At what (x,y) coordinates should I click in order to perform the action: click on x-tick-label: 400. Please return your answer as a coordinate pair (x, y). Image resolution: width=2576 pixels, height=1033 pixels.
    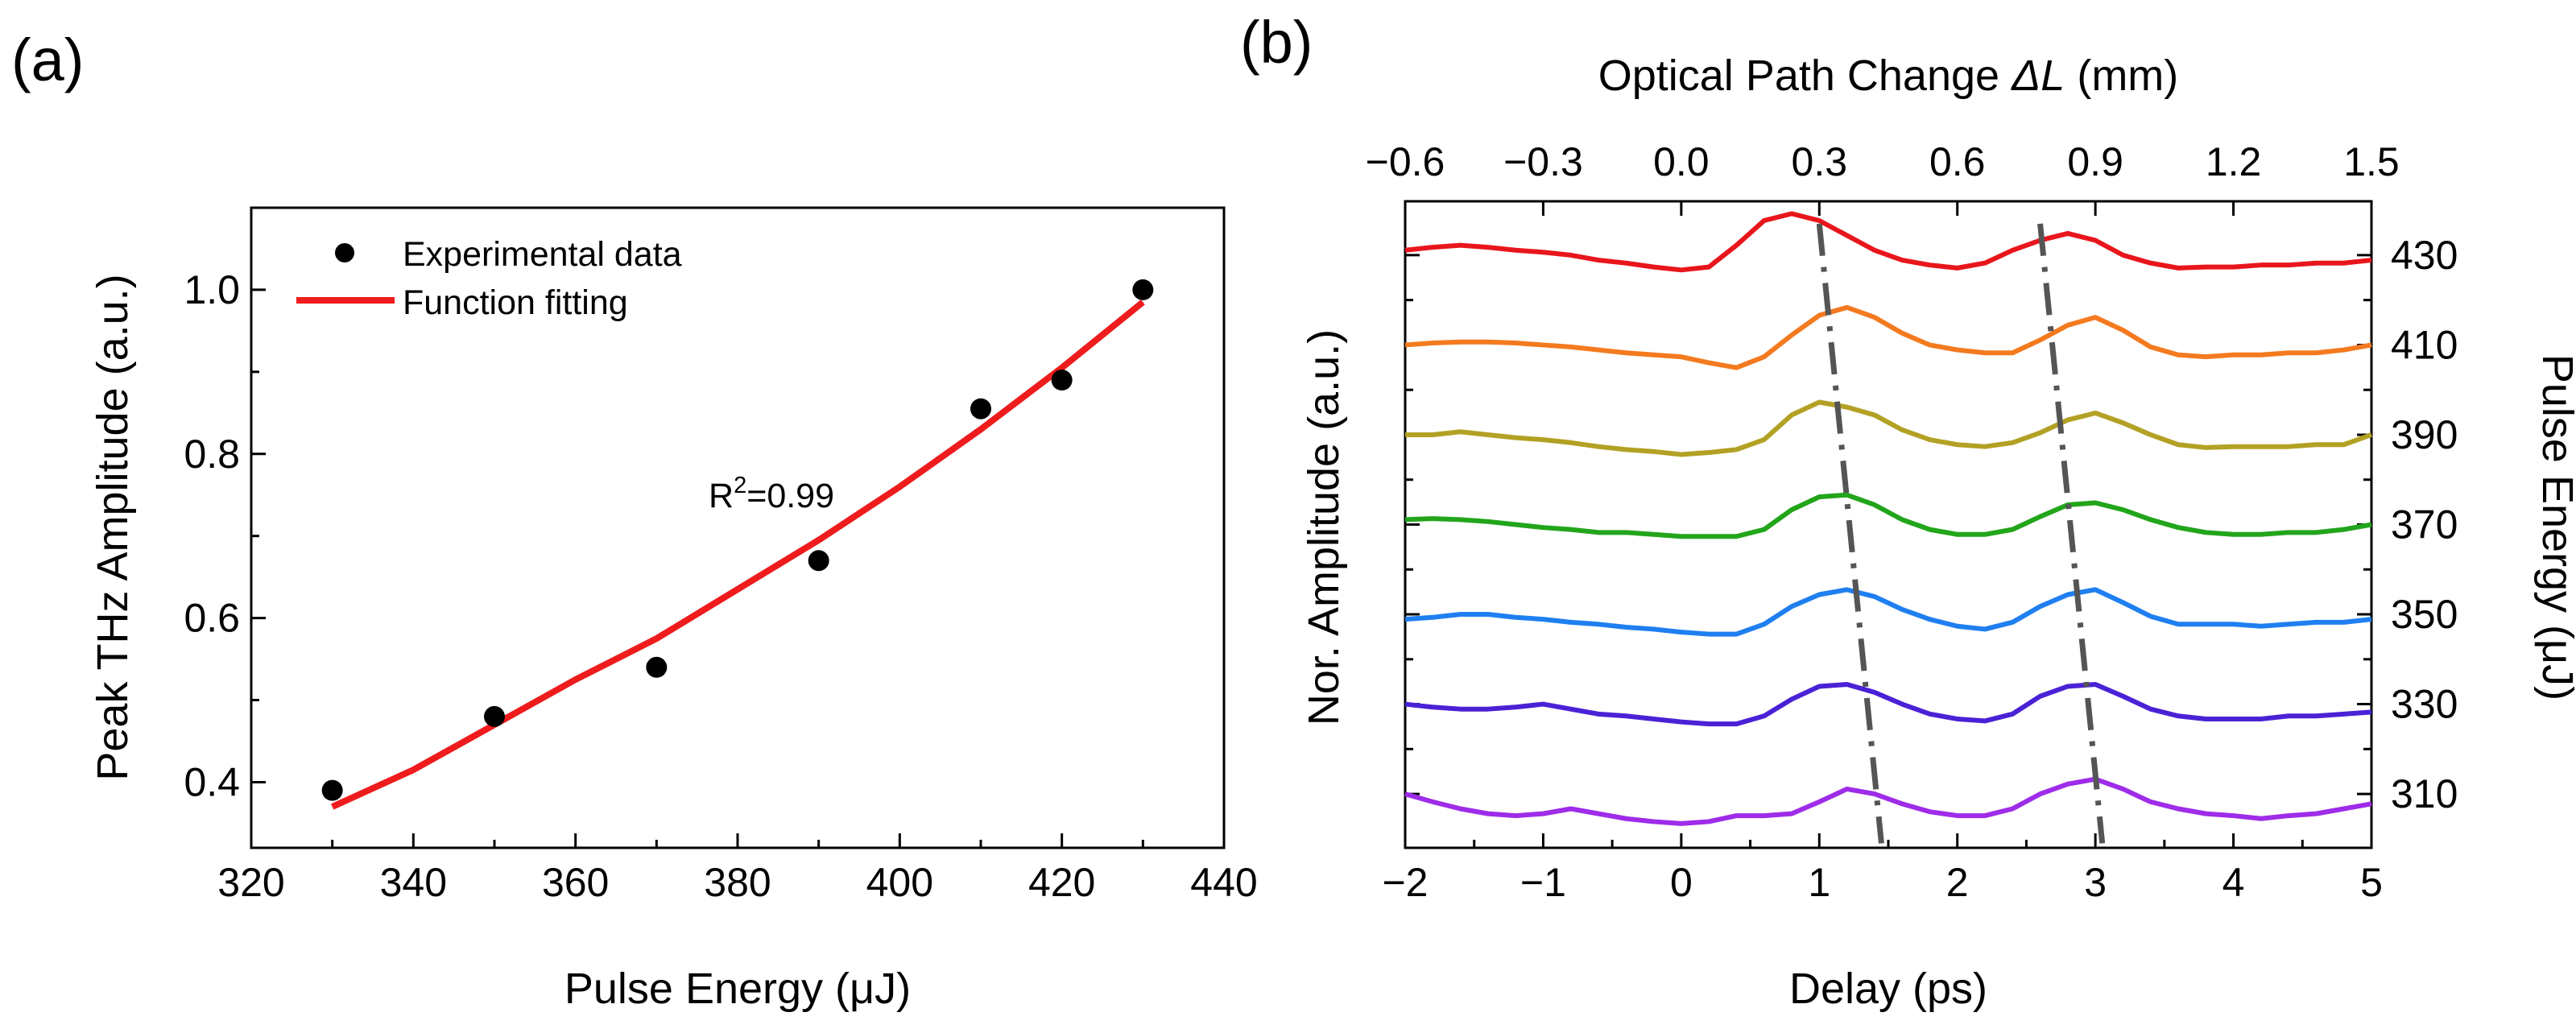
    Looking at the image, I should click on (900, 882).